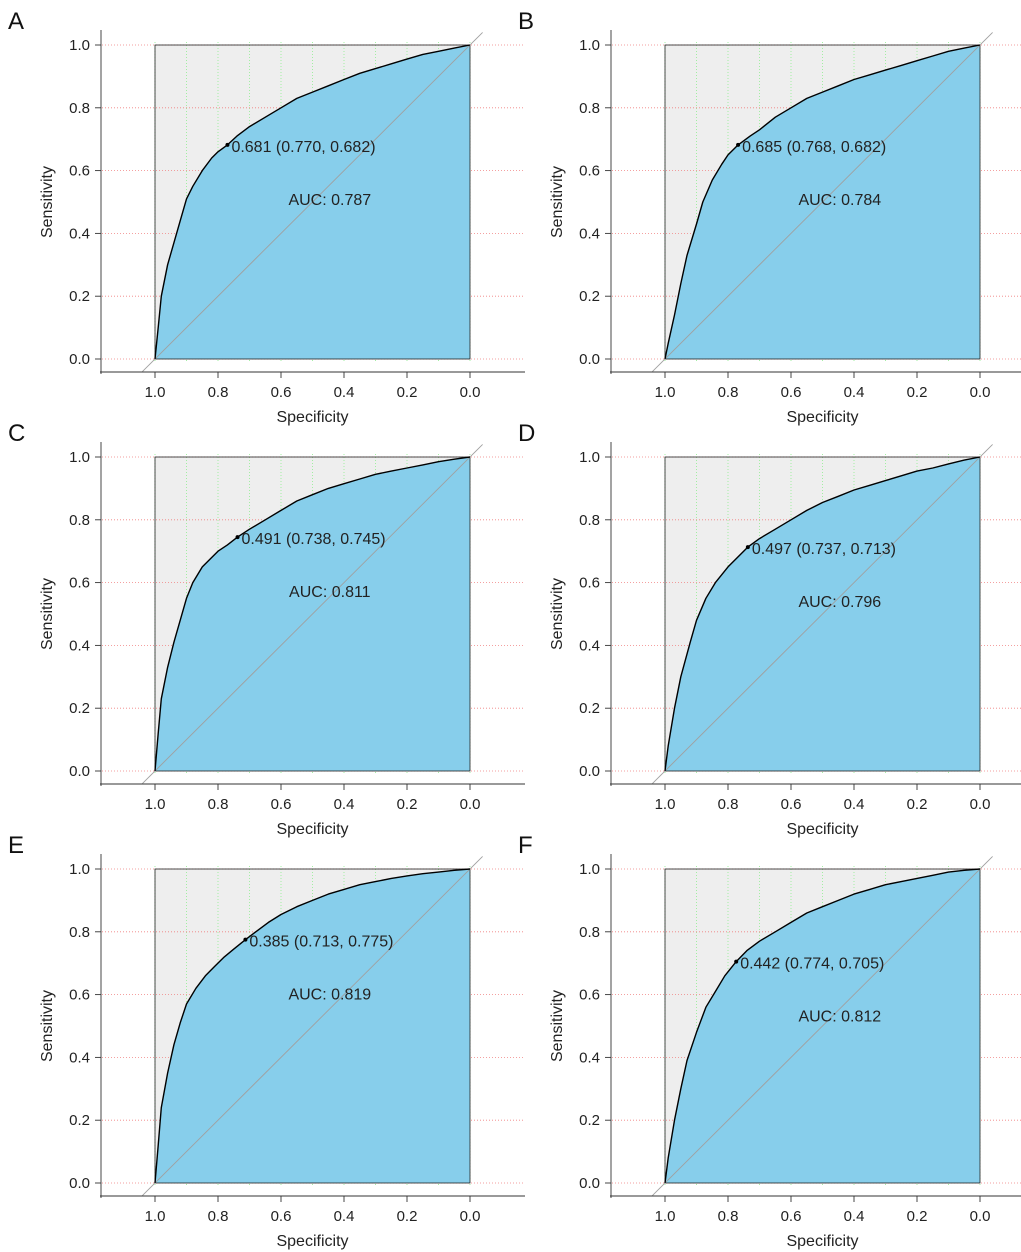  Describe the element at coordinates (526, 21) in the screenshot. I see `panel-letter: B` at that location.